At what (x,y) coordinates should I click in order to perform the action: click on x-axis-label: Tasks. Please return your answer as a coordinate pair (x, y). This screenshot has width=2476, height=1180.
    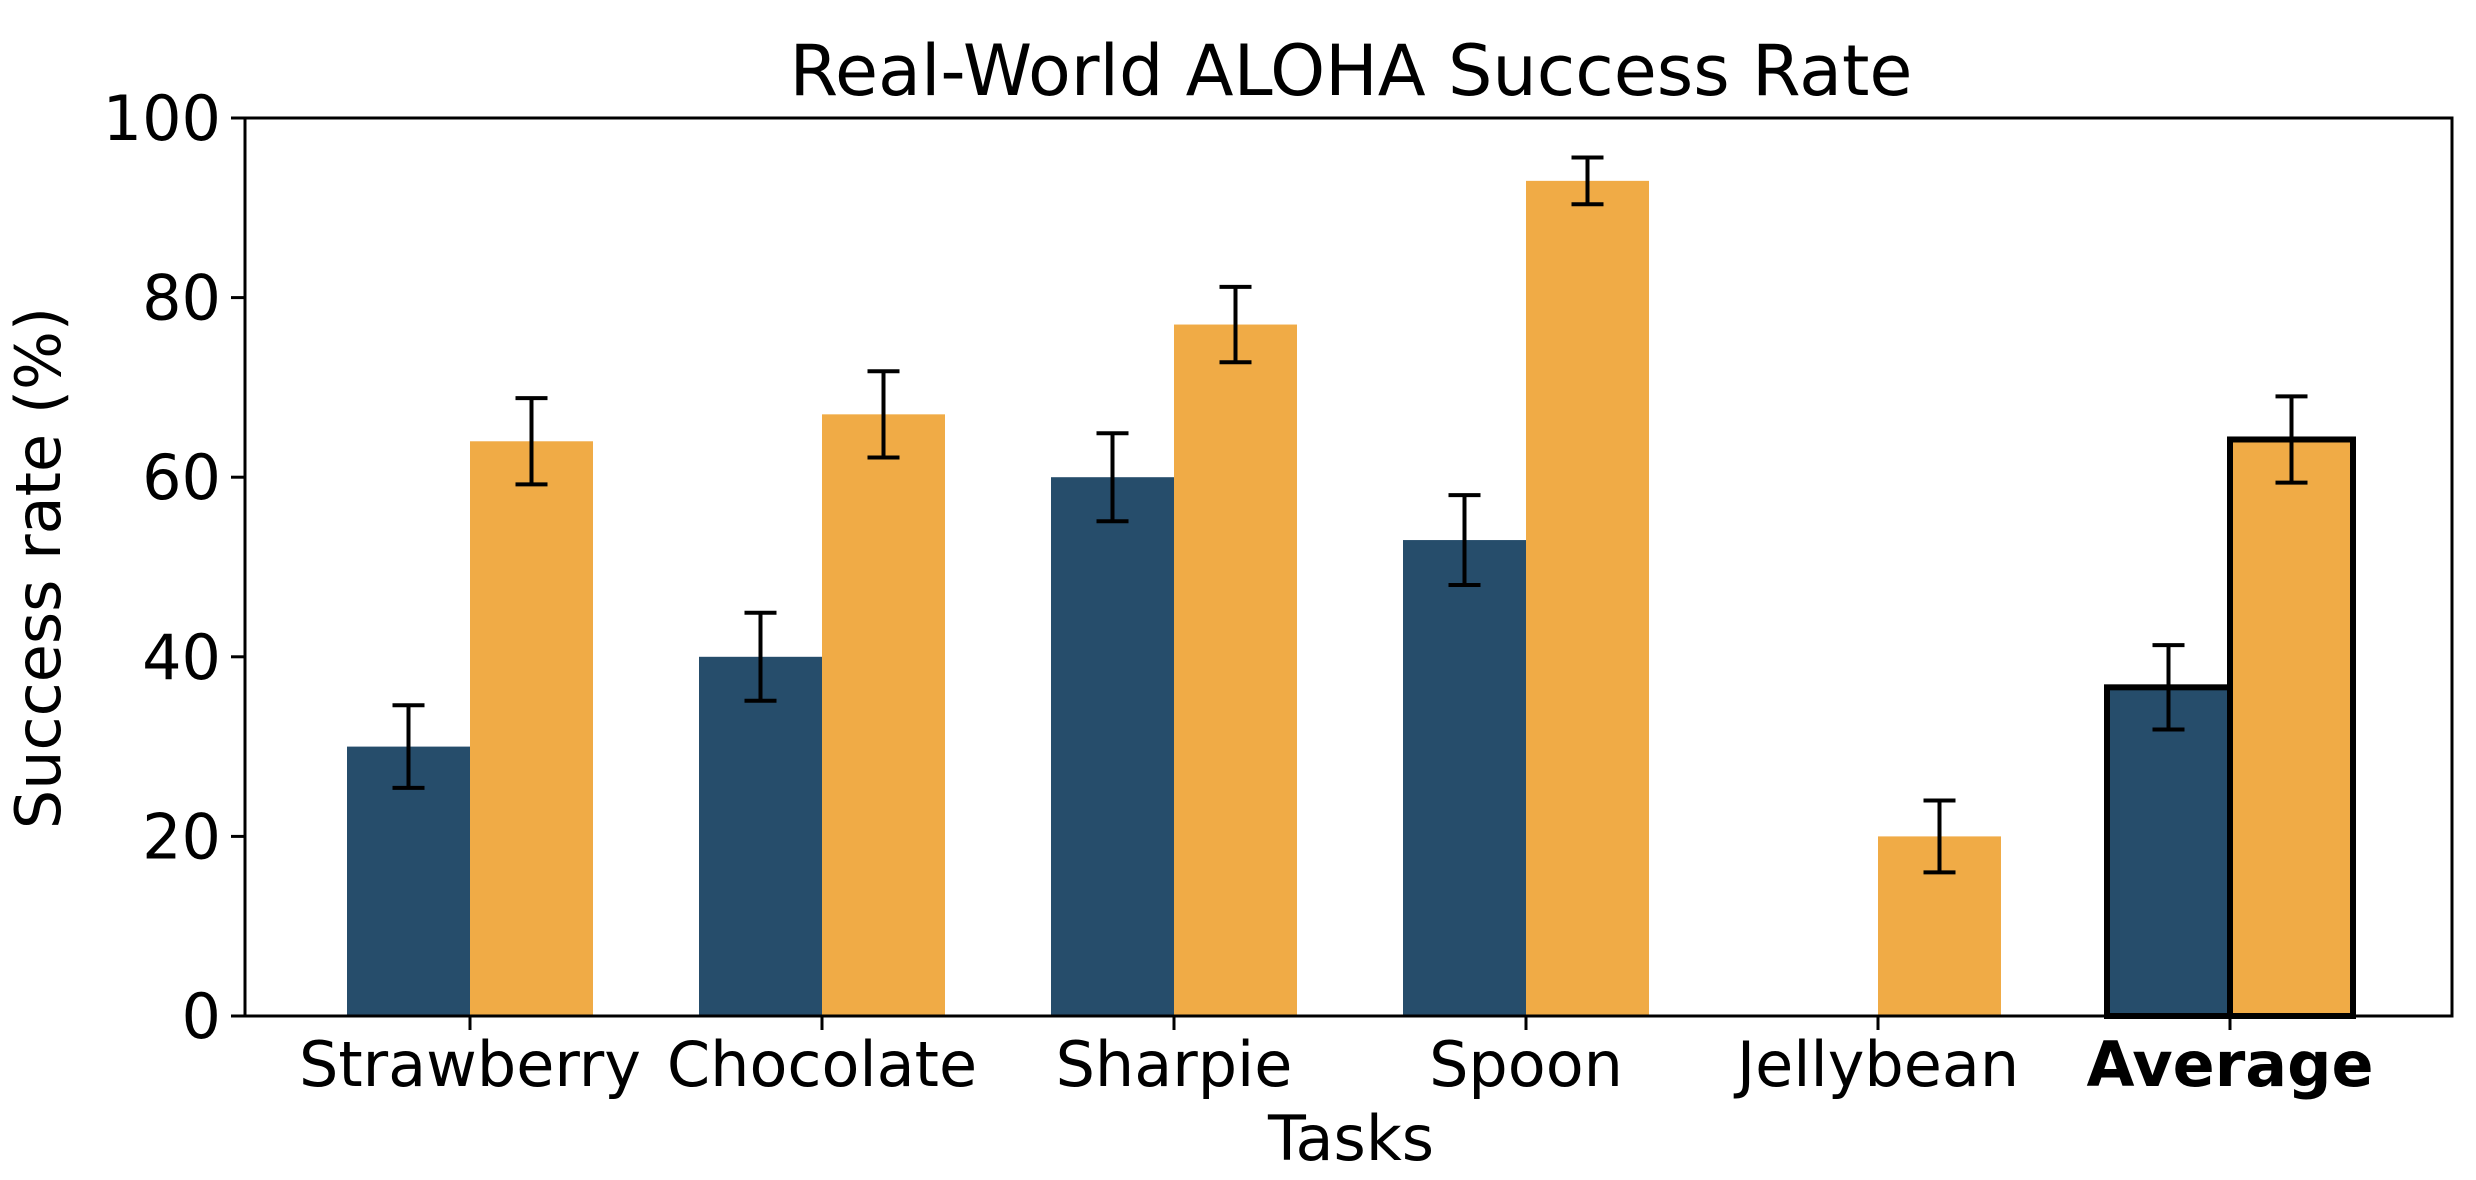
    Looking at the image, I should click on (1350, 1138).